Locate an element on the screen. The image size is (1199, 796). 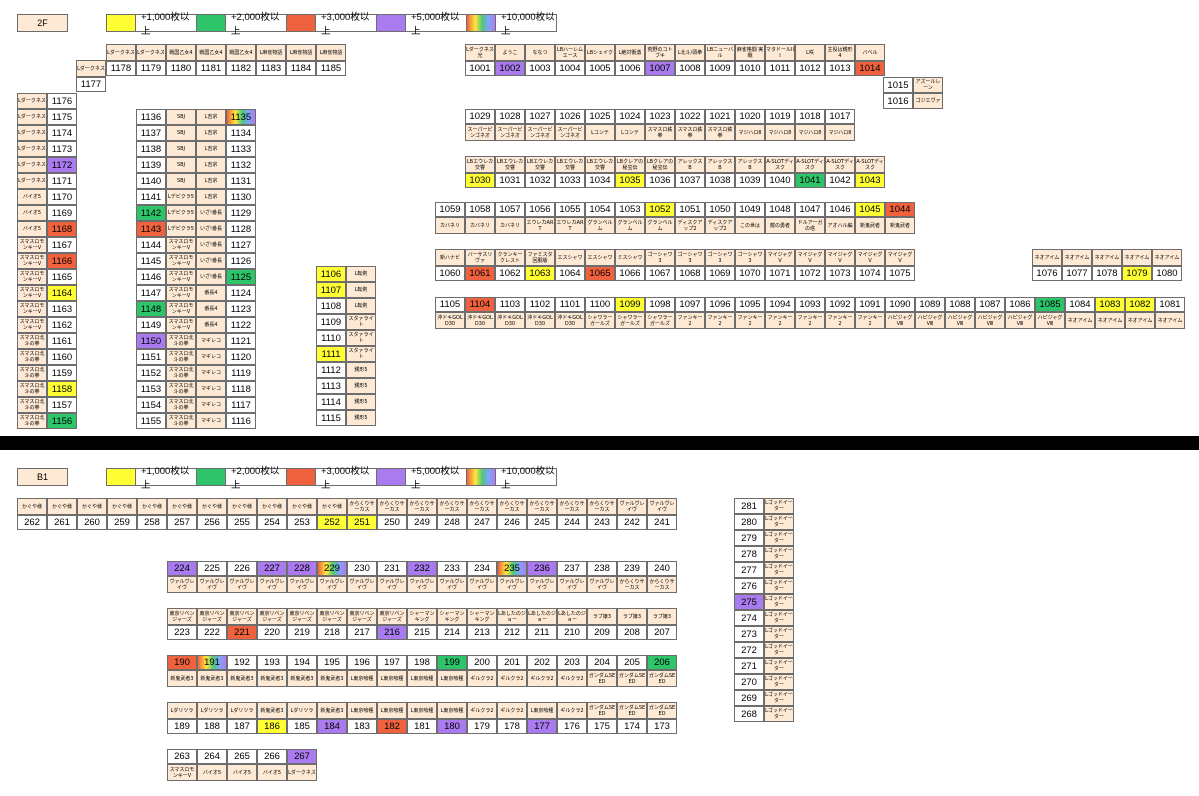
machine-number: 1146 is located at coordinates (151, 277).